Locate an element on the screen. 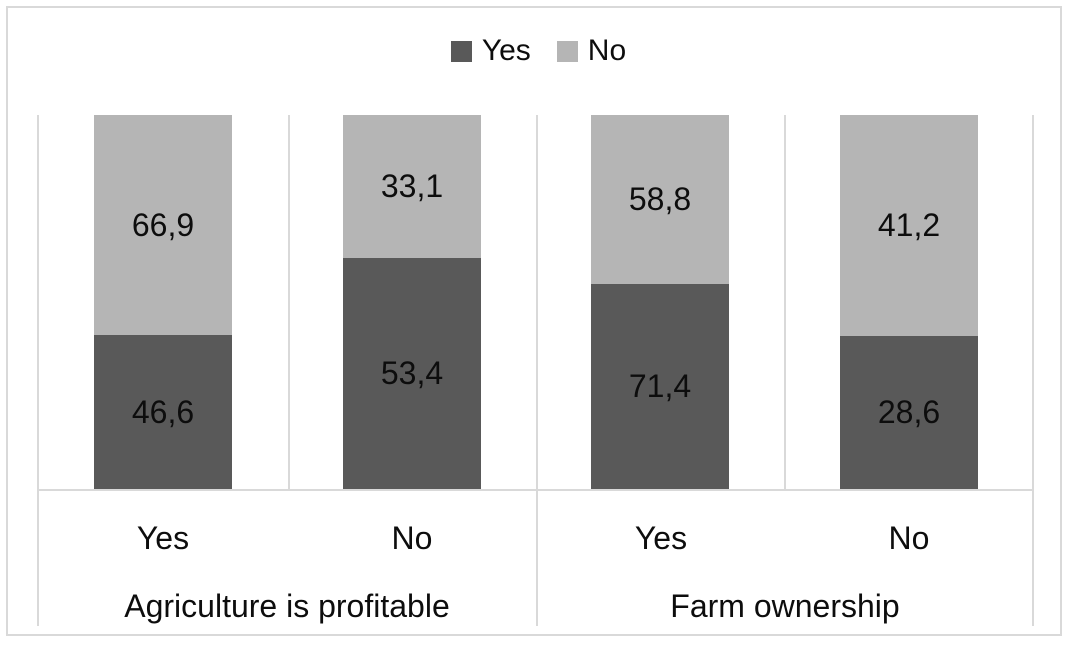  bar-farm-yes: 58,8 71,4 is located at coordinates (660, 302).